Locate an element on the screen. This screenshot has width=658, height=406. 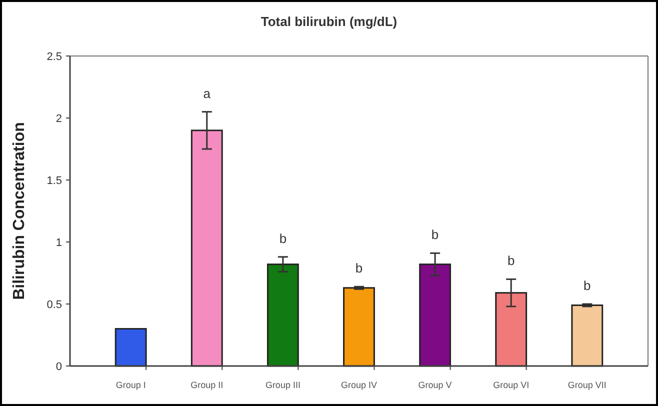
x-tick-label: Group I is located at coordinates (131, 385).